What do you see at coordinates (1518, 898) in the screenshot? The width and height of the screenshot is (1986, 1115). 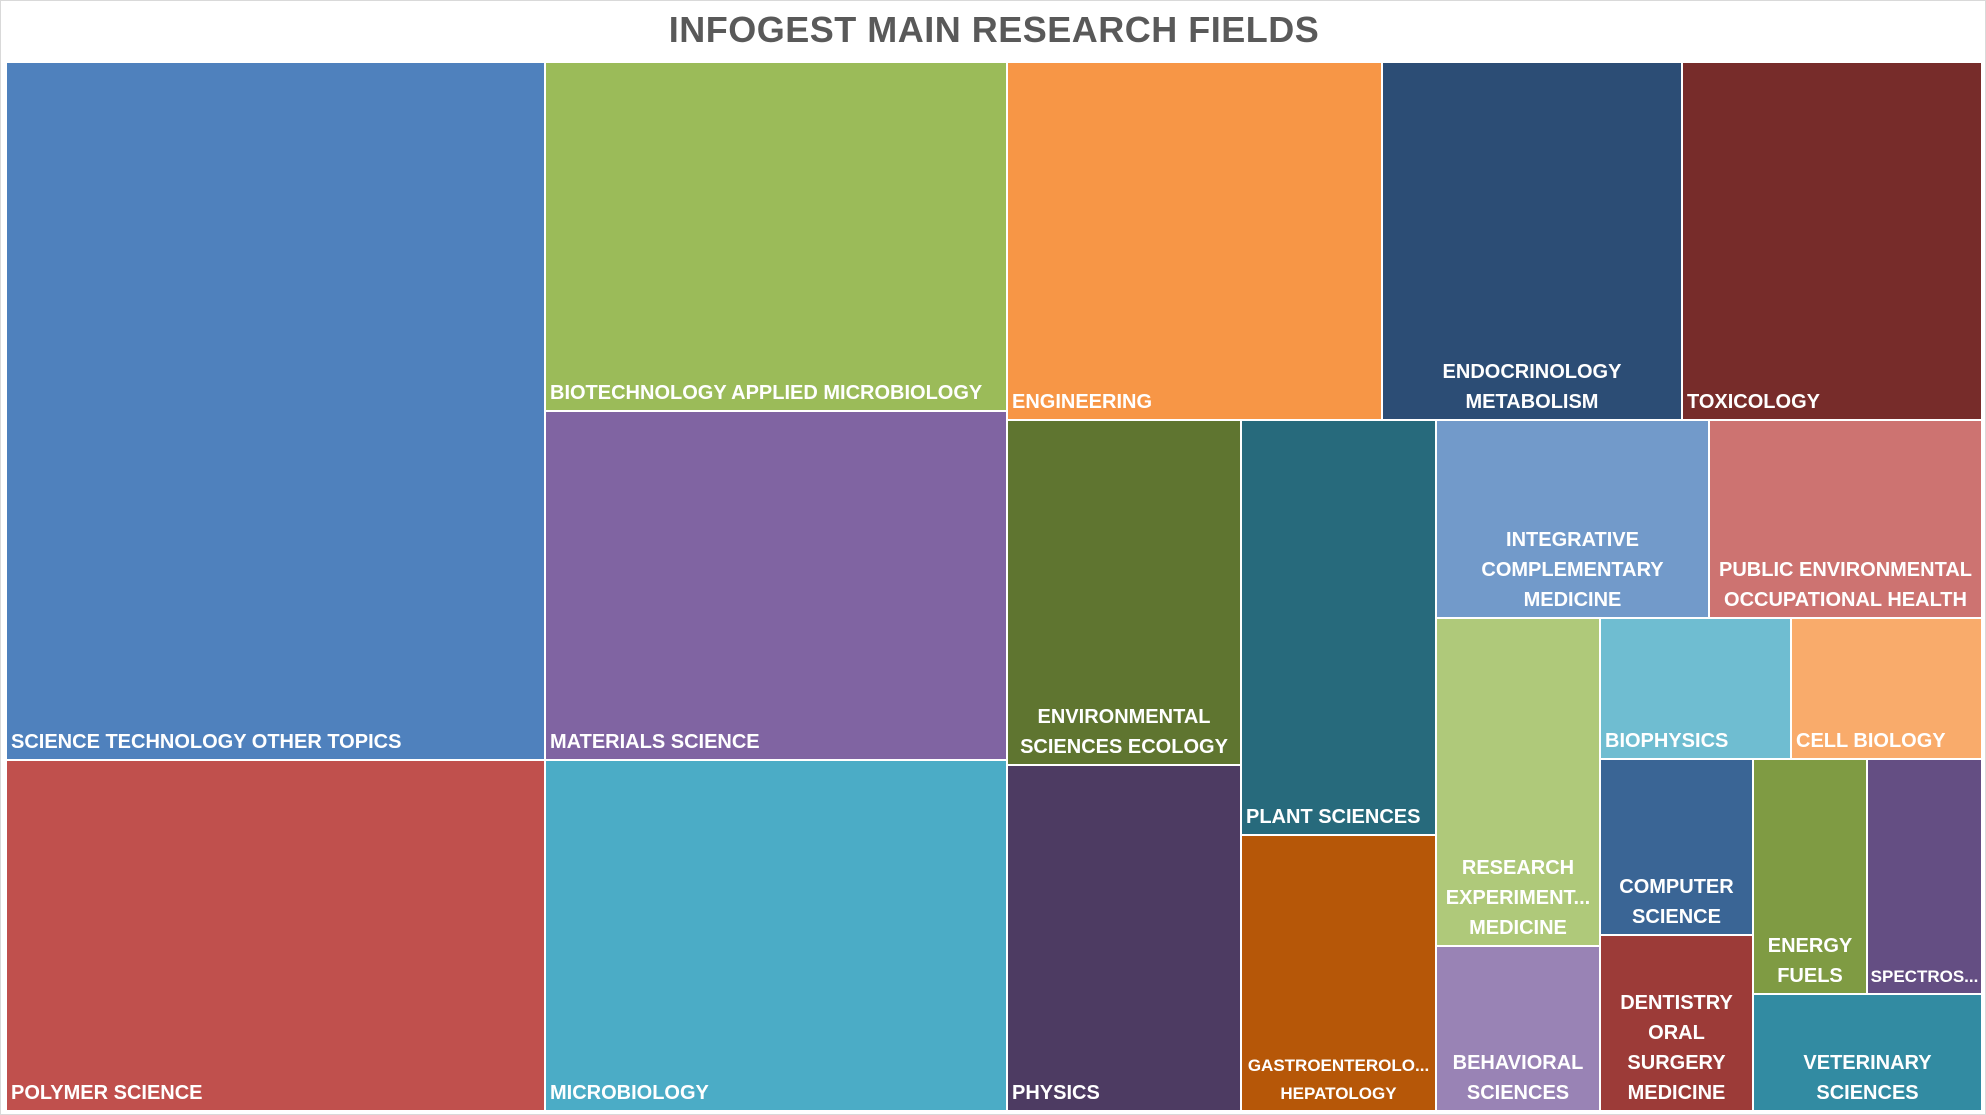 I see `treemap-tile-label: RESEARCH EXPERIMENT... MEDICINE` at bounding box center [1518, 898].